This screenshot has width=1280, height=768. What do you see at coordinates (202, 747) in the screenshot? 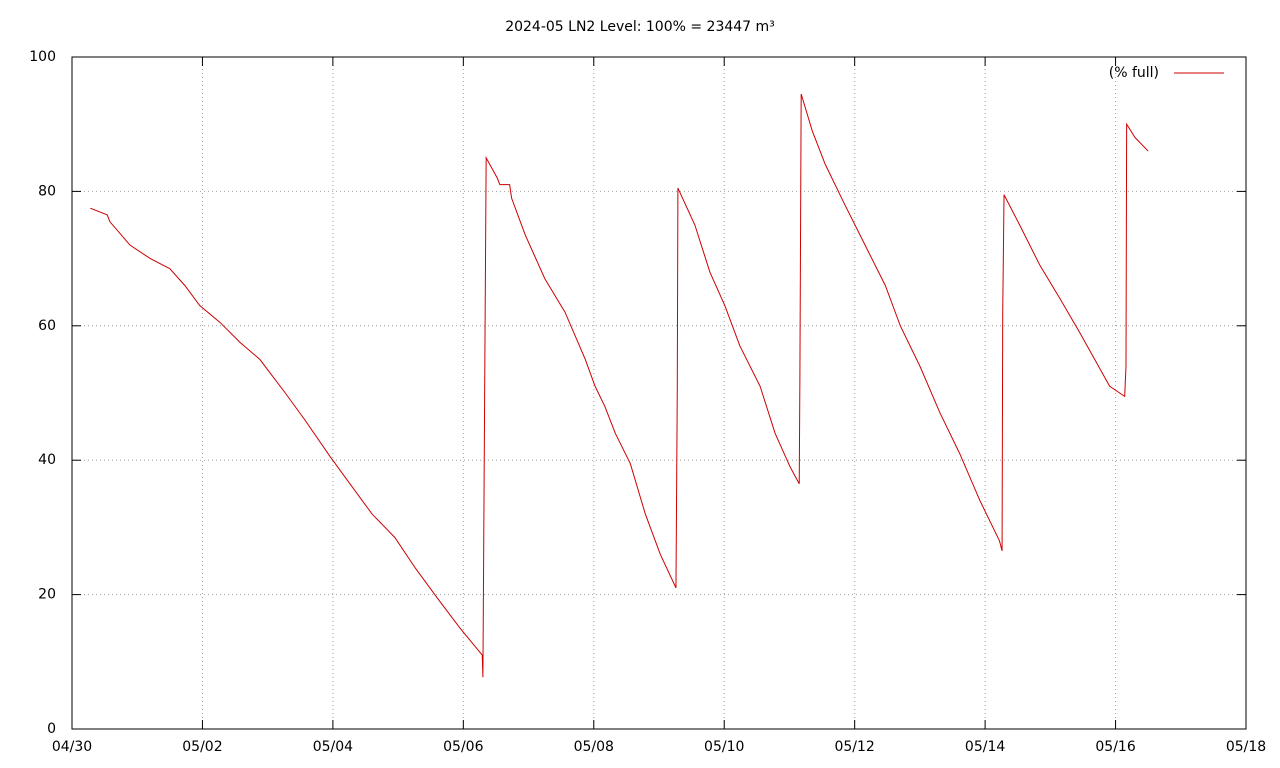
I see `x-tick-label: 05/02` at bounding box center [202, 747].